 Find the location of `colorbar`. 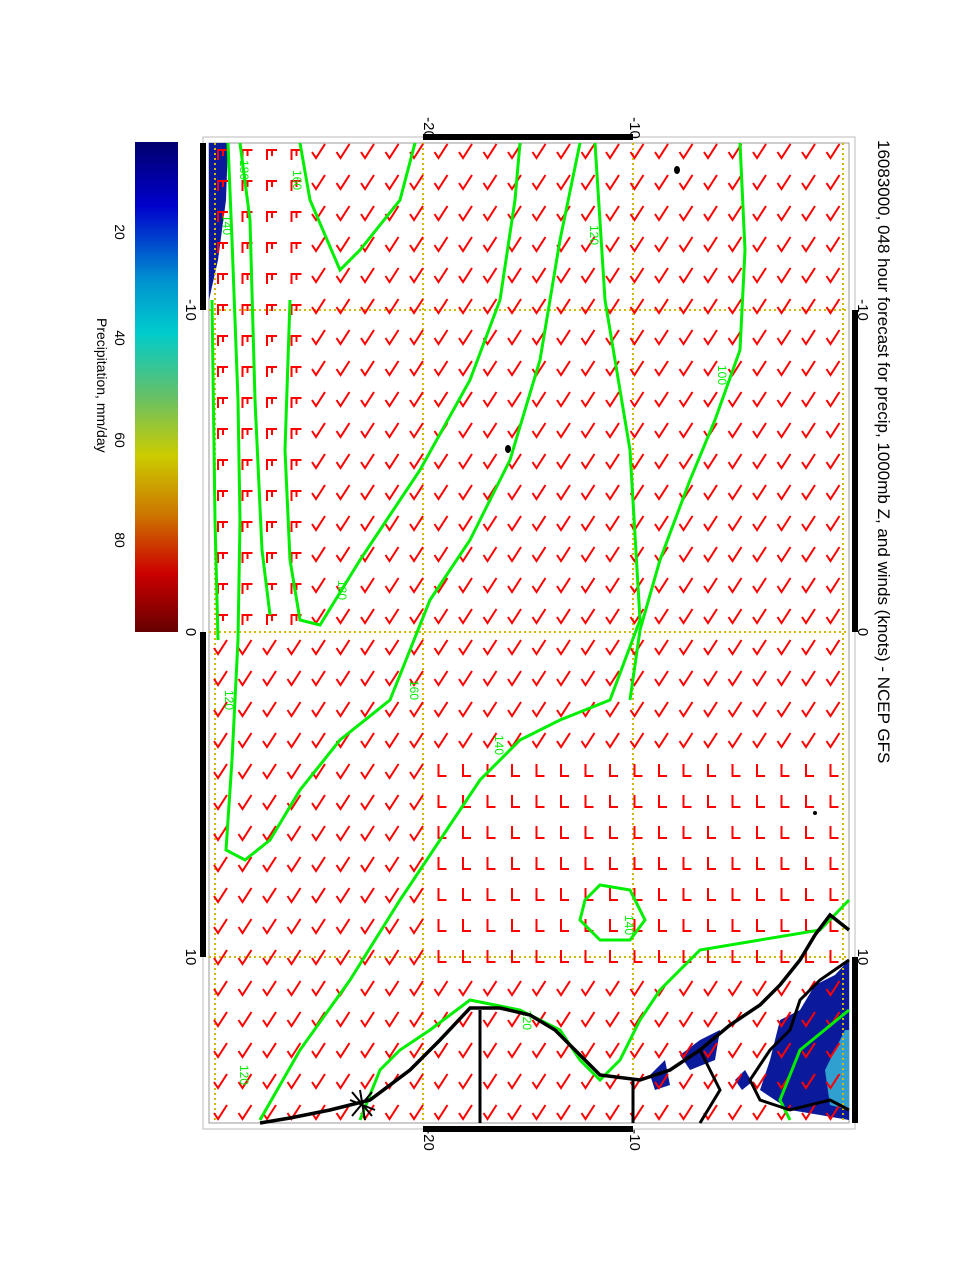

colorbar is located at coordinates (156, 387).